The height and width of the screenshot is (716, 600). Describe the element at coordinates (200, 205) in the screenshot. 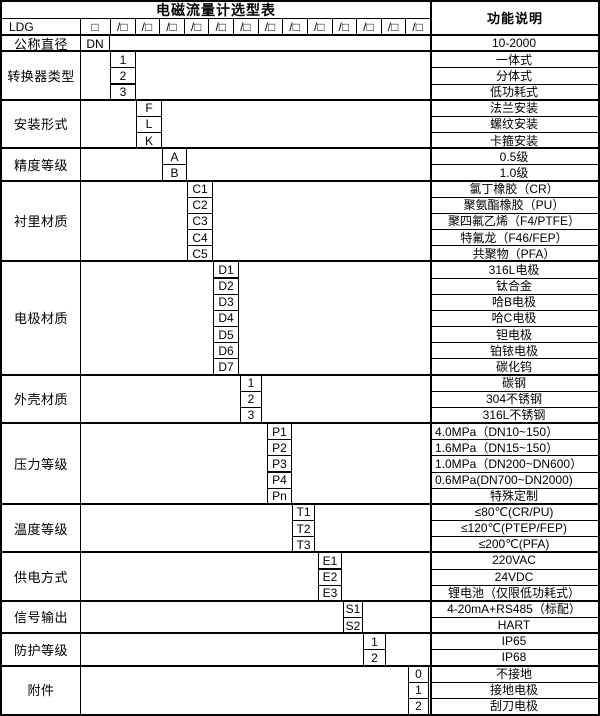

I see `code-cell: C2` at that location.